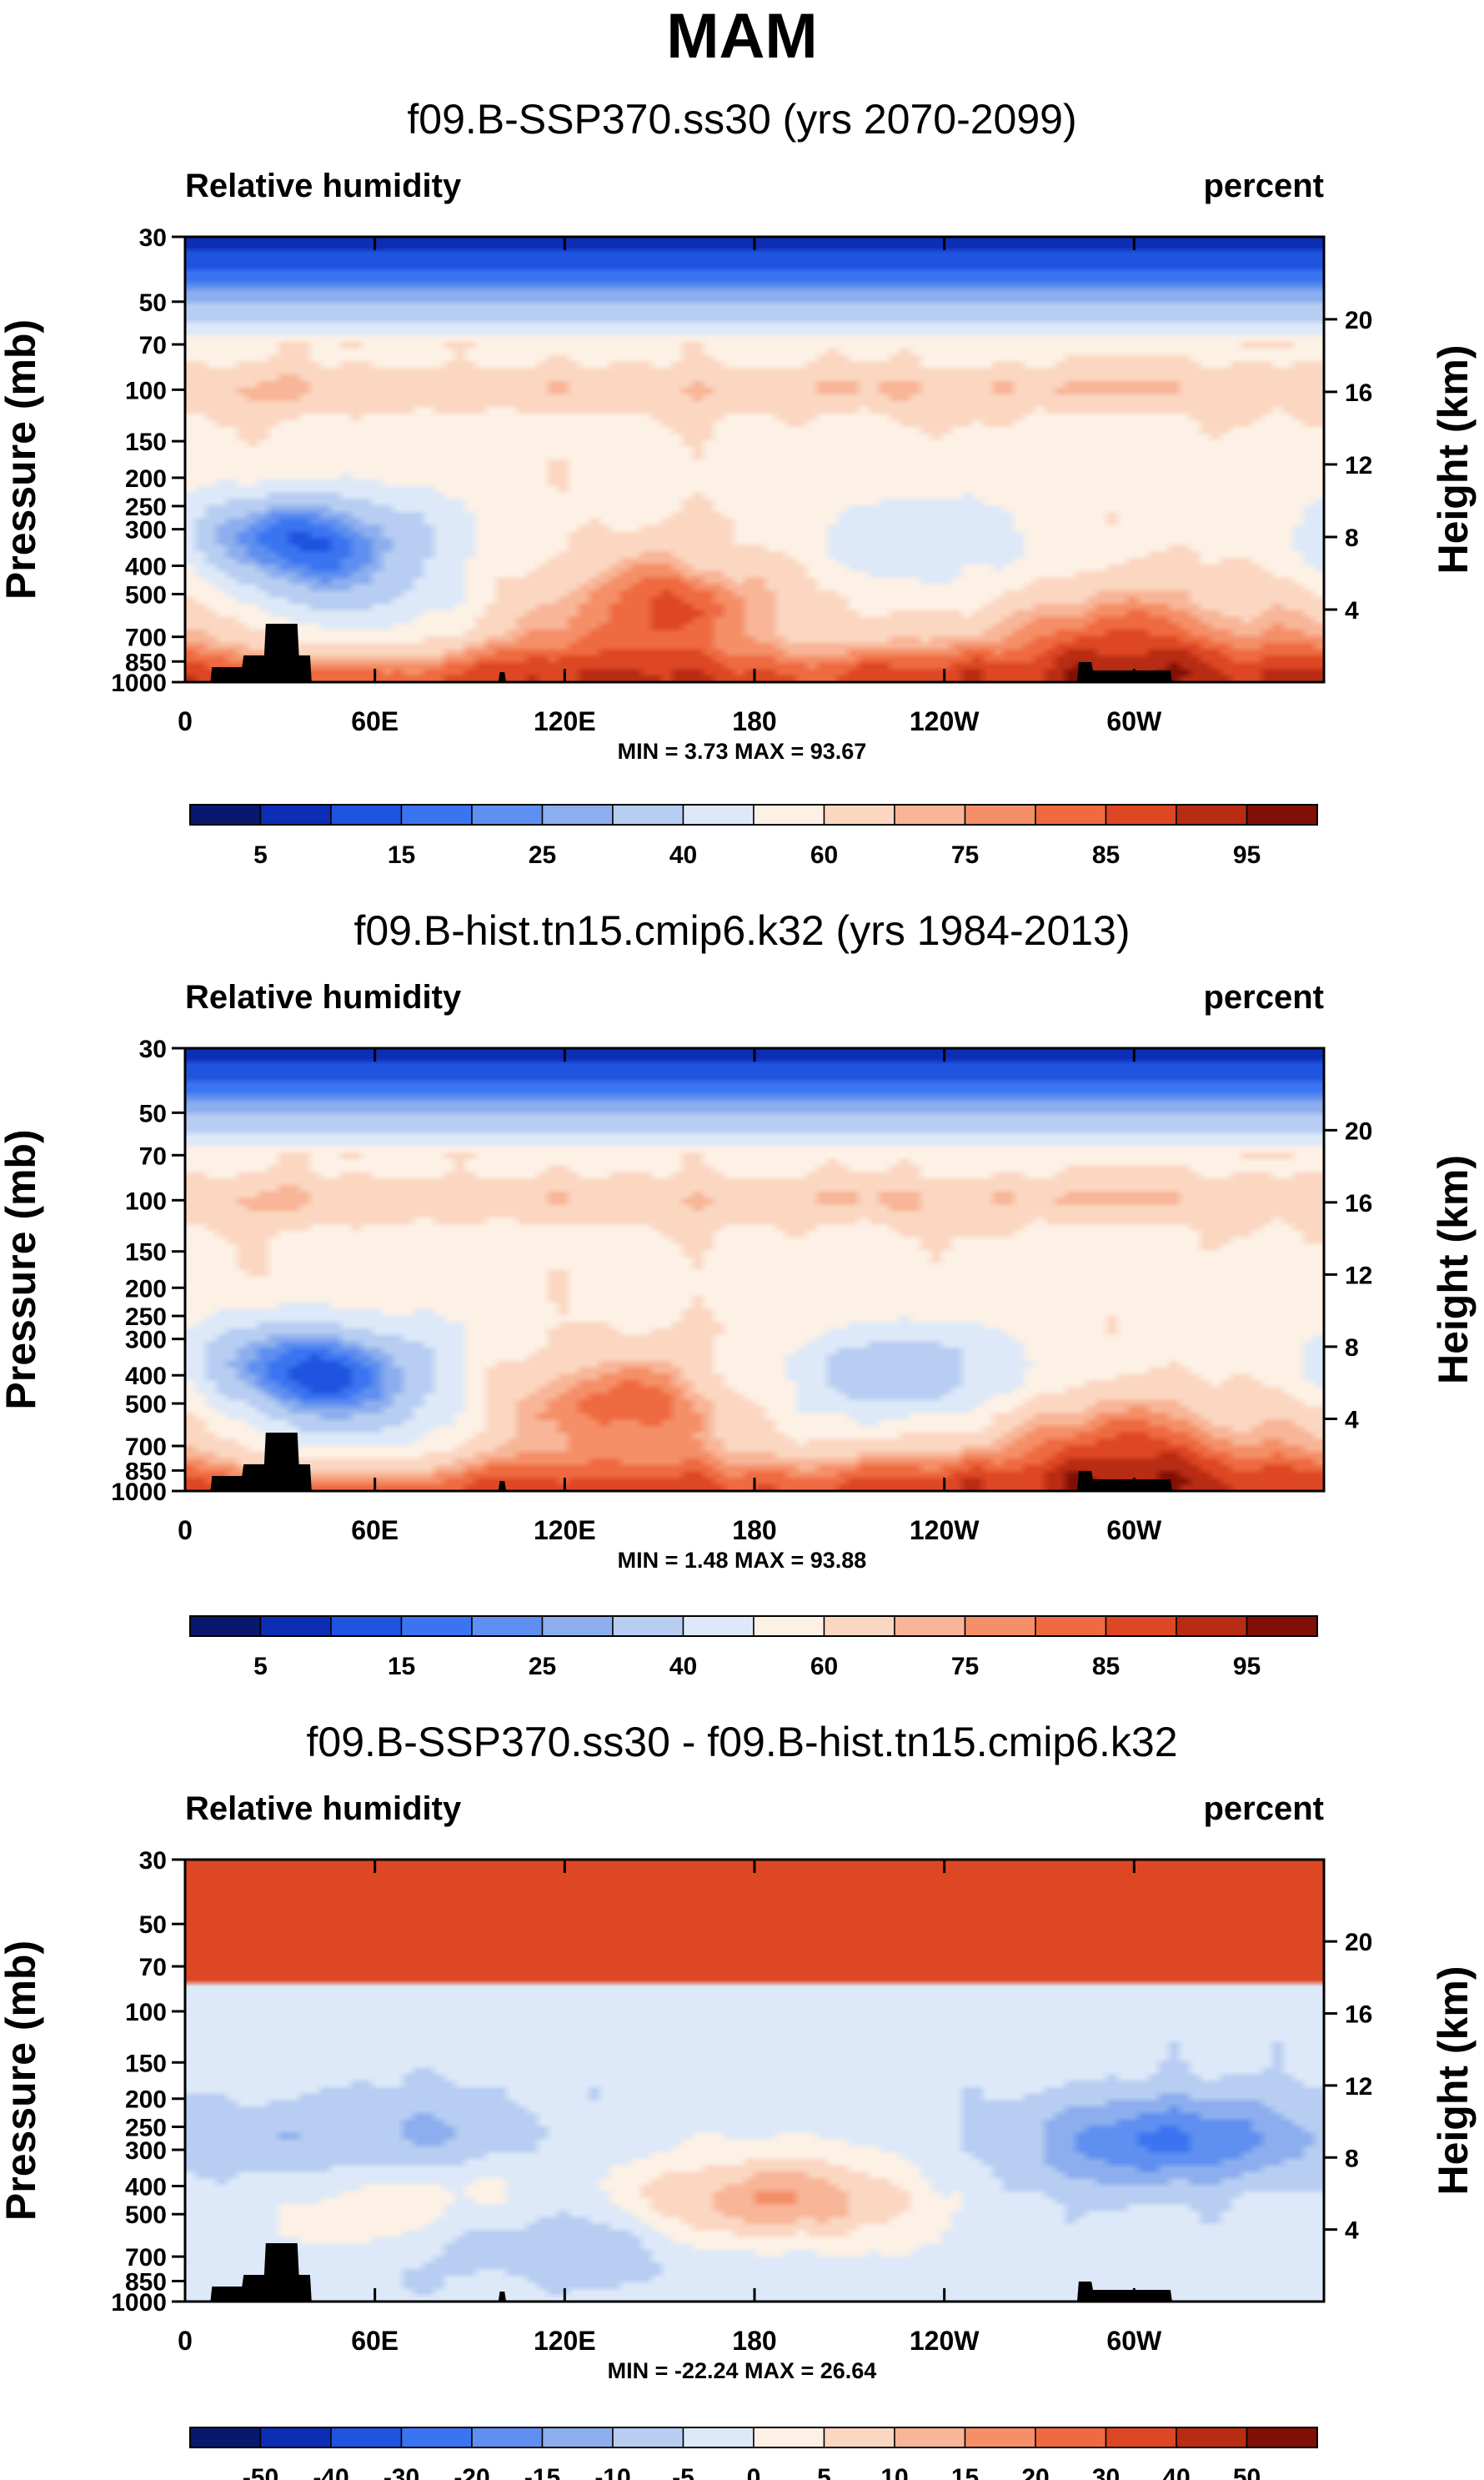 This screenshot has height=2480, width=1484. Describe the element at coordinates (146, 1201) in the screenshot. I see `y-tick-label: 100` at that location.